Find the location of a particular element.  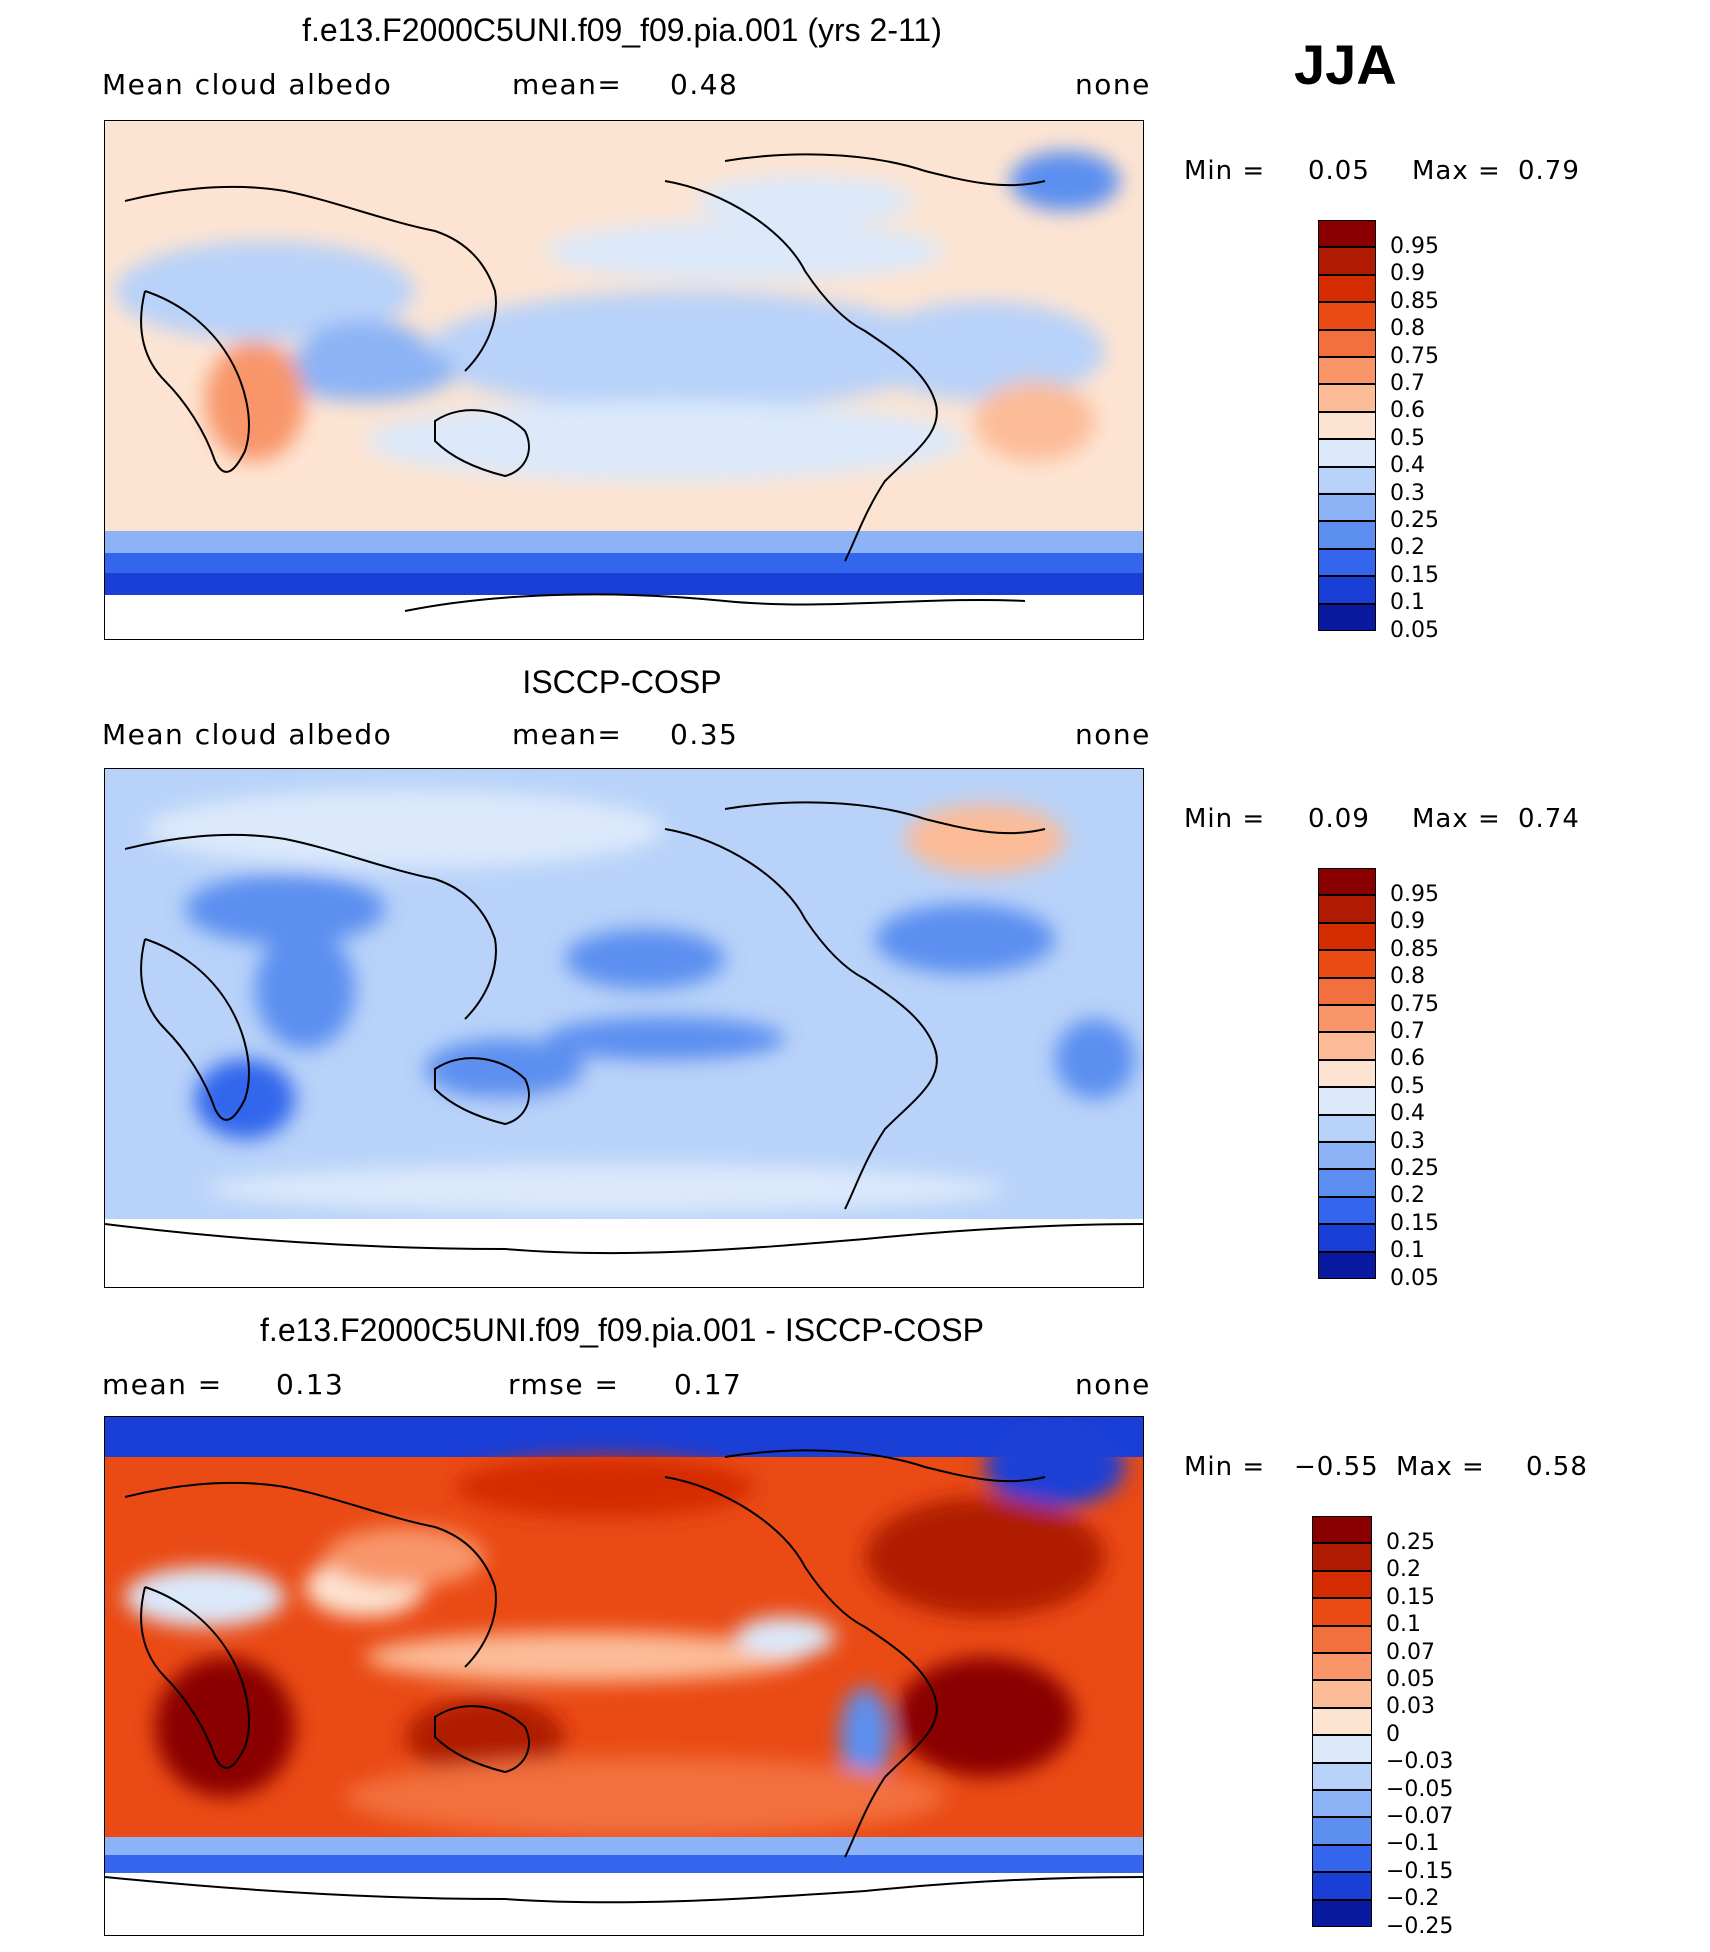

panel3-max-label: Max = is located at coordinates (1440, 1467).